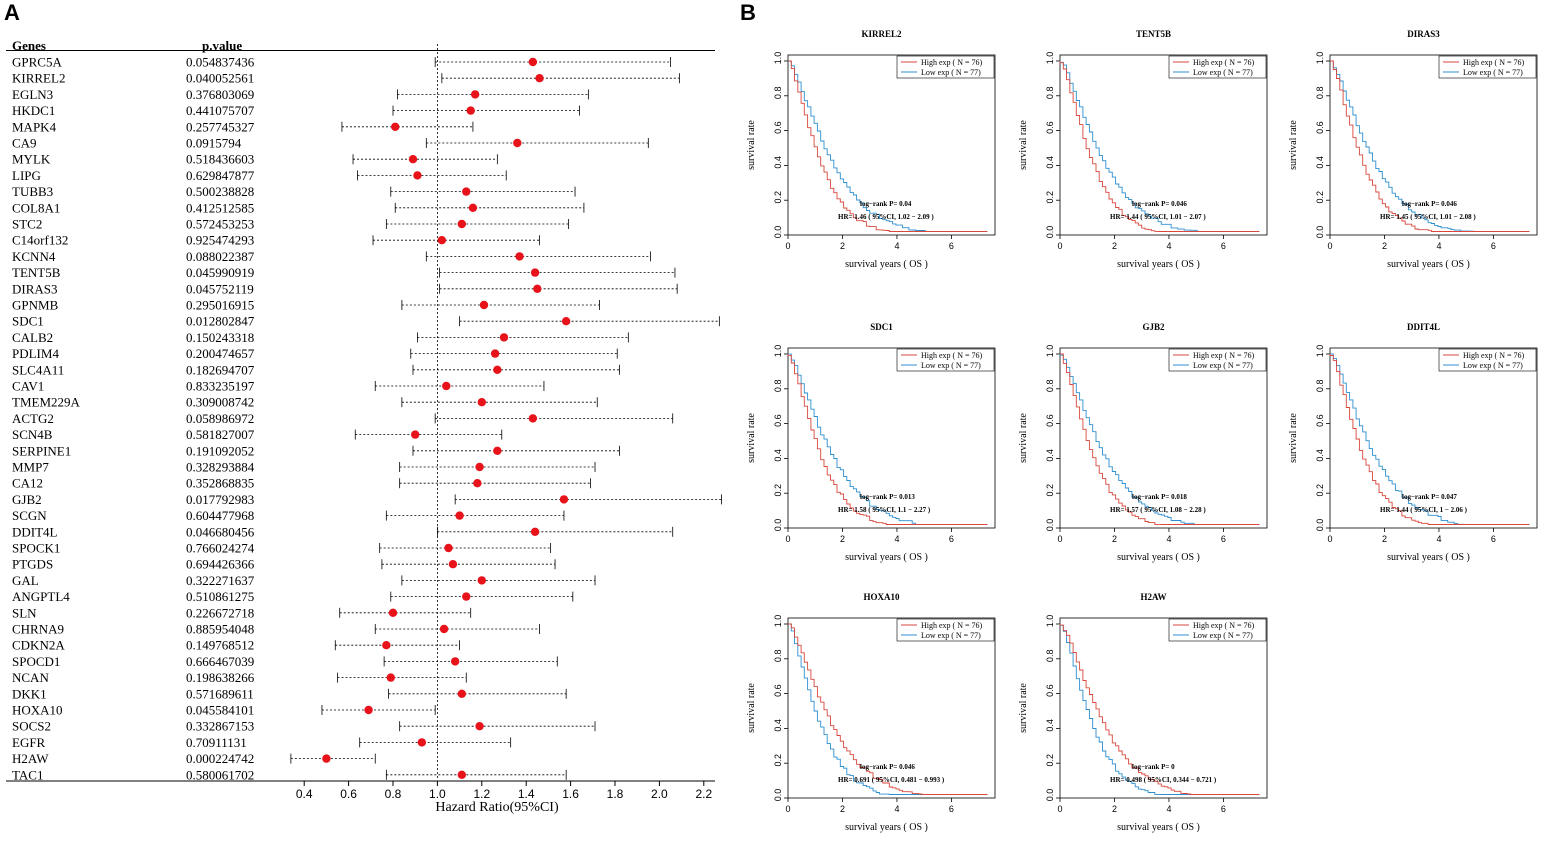  What do you see at coordinates (1050, 690) in the screenshot?
I see `y-tick-label: 0.6` at bounding box center [1050, 690].